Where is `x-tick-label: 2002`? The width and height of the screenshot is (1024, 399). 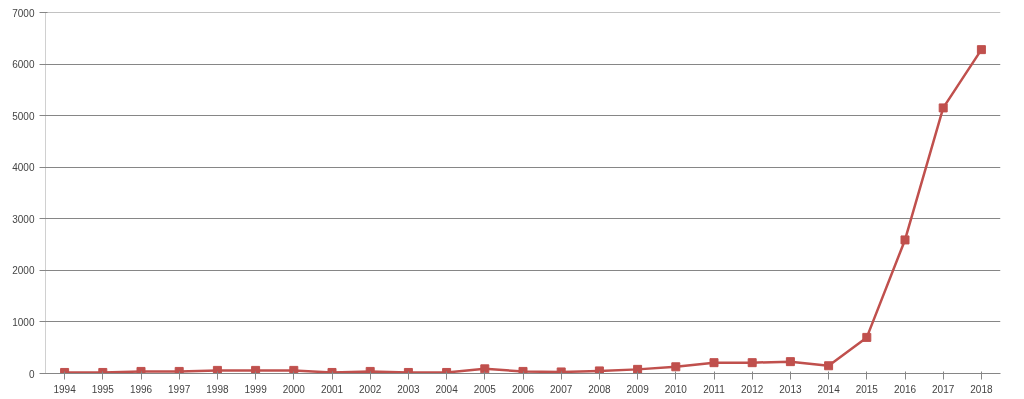 x-tick-label: 2002 is located at coordinates (370, 389).